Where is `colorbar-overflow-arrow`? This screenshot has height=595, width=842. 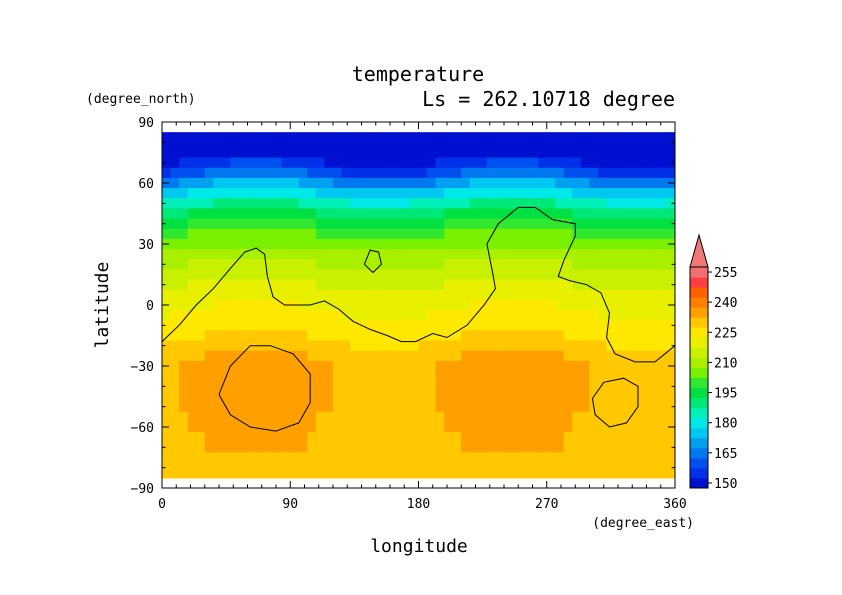 colorbar-overflow-arrow is located at coordinates (699, 250).